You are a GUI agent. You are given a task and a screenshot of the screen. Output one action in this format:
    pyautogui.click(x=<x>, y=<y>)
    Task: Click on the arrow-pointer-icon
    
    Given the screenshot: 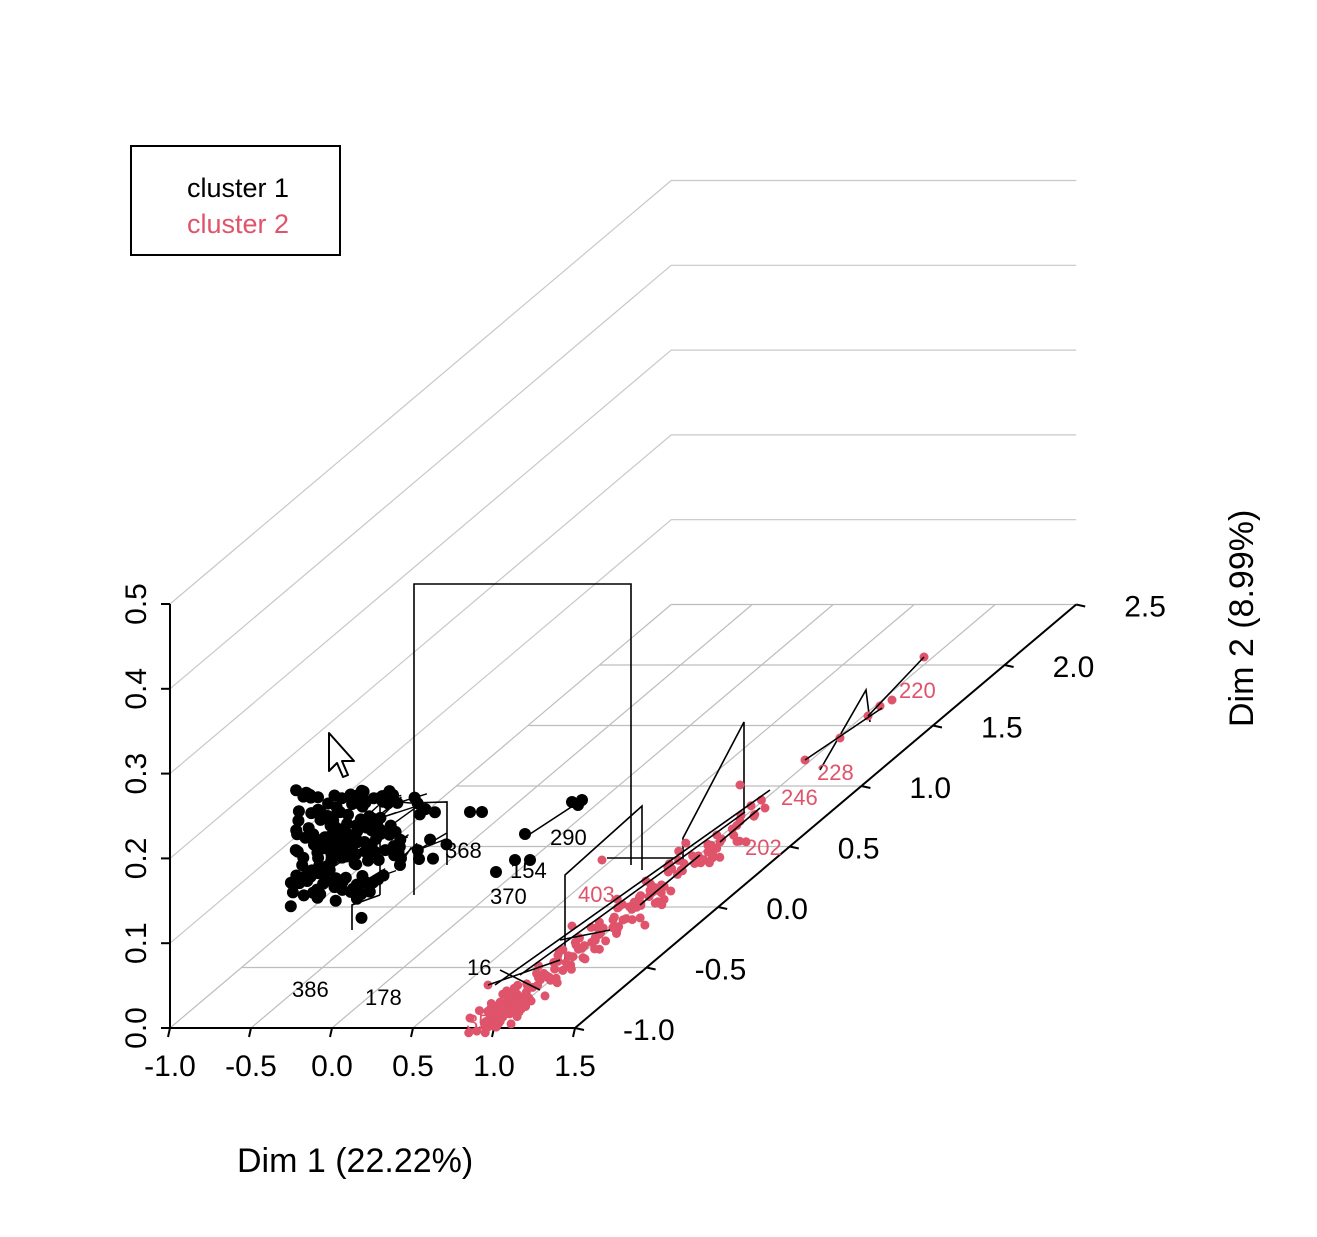 What is the action you would take?
    pyautogui.click(x=341, y=755)
    